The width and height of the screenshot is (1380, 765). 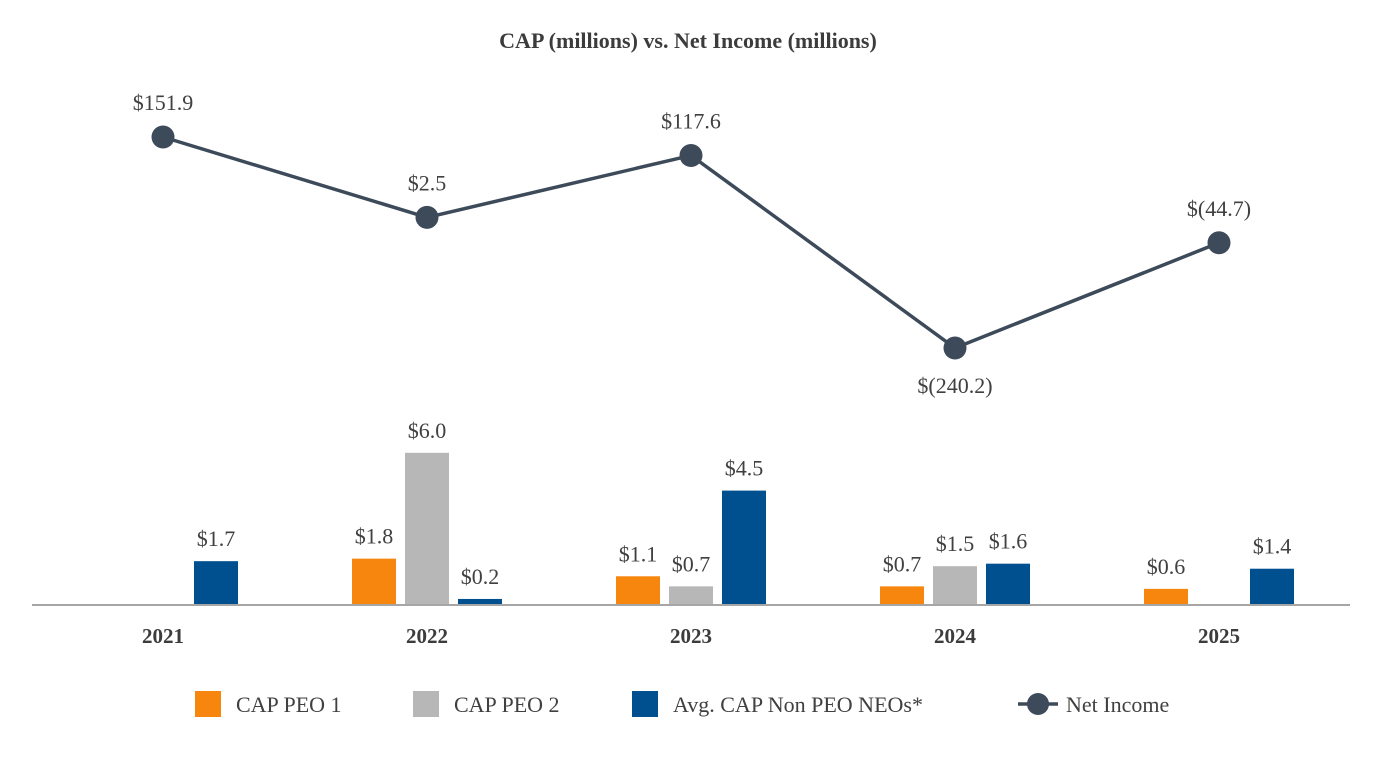 I want to click on bar-avg-cap-non-peo-neos-2022, so click(x=480, y=601).